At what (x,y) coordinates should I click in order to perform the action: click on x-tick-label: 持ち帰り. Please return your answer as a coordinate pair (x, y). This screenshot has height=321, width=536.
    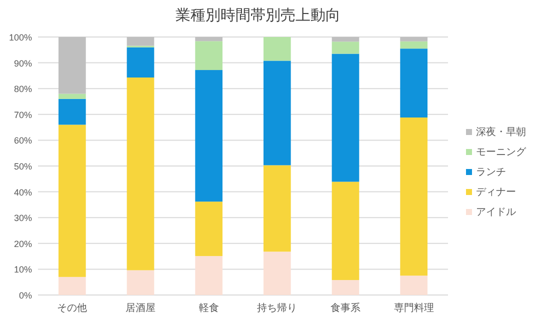
    Looking at the image, I should click on (277, 308).